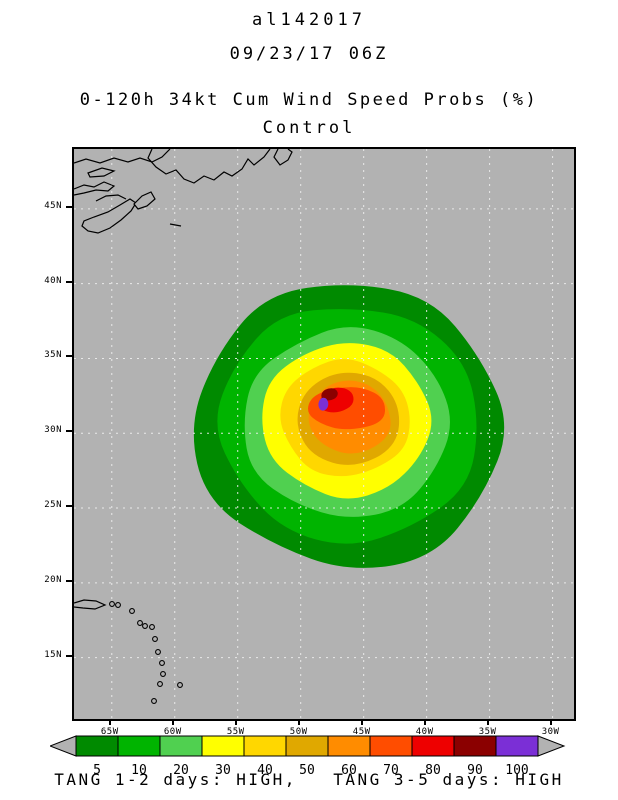 The height and width of the screenshot is (800, 618). I want to click on coastline-nova-scotia, so click(109, 216).